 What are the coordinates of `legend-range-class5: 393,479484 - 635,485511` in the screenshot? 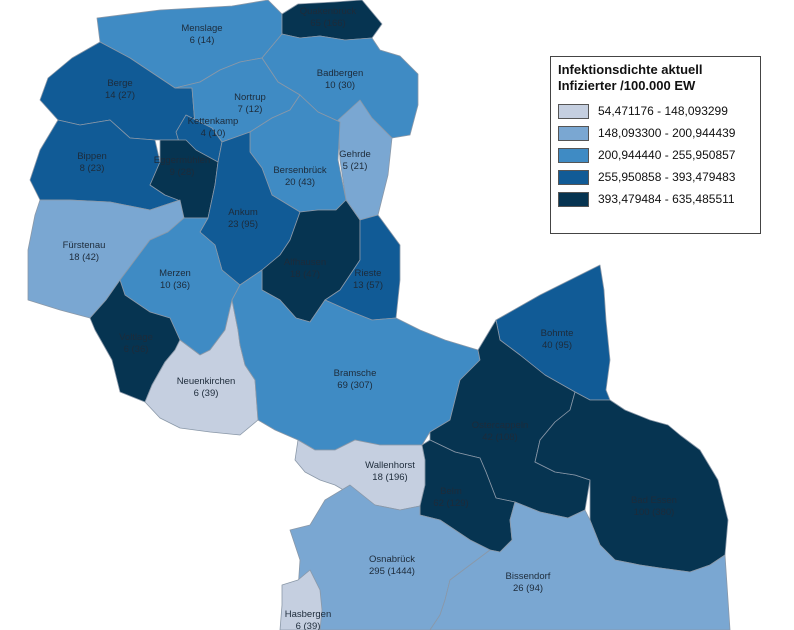 It's located at (666, 199).